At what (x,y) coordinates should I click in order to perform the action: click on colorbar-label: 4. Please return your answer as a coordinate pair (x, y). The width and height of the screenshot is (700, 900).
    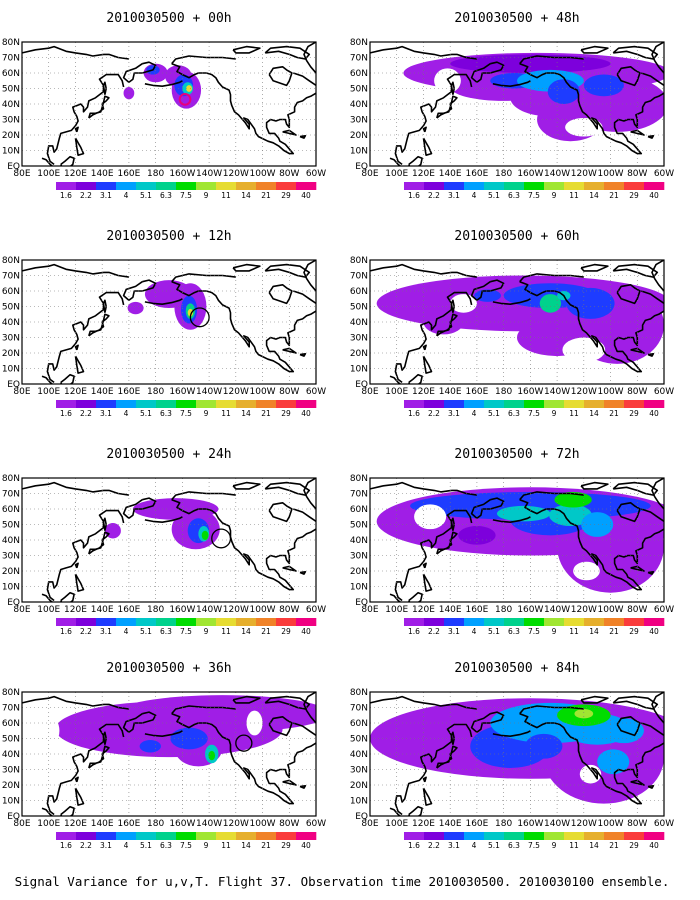
    Looking at the image, I should click on (126, 631).